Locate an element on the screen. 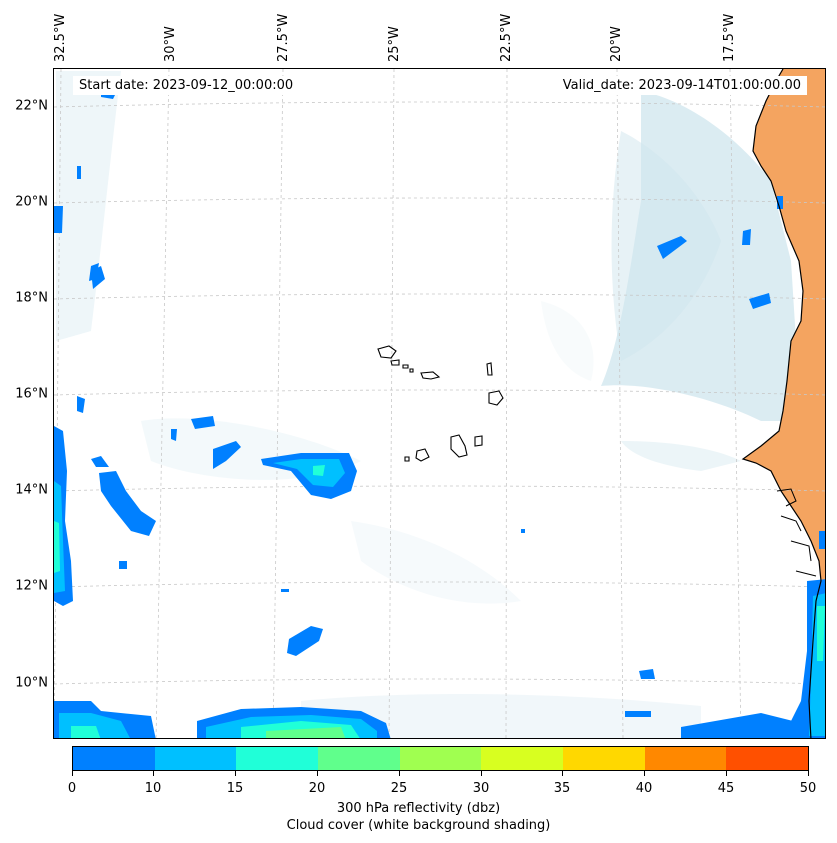 Image resolution: width=837 pixels, height=843 pixels. colorbar-tick-label-45: 45 is located at coordinates (726, 788).